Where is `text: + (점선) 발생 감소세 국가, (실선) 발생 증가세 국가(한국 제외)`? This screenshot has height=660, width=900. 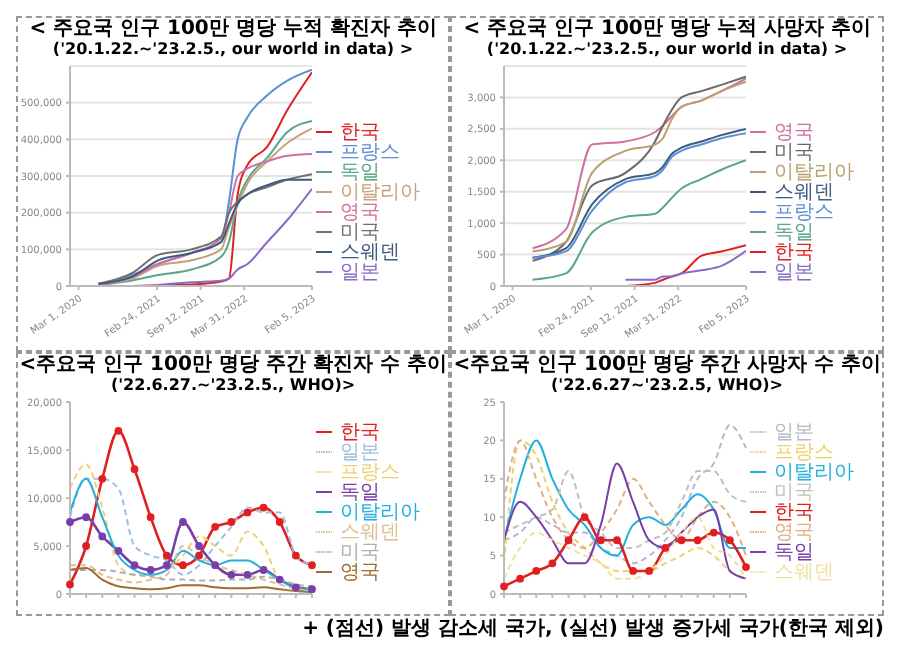
text: + (점선) 발생 감소세 국가, (실선) 발생 증가세 국가(한국 제외) is located at coordinates (592, 630).